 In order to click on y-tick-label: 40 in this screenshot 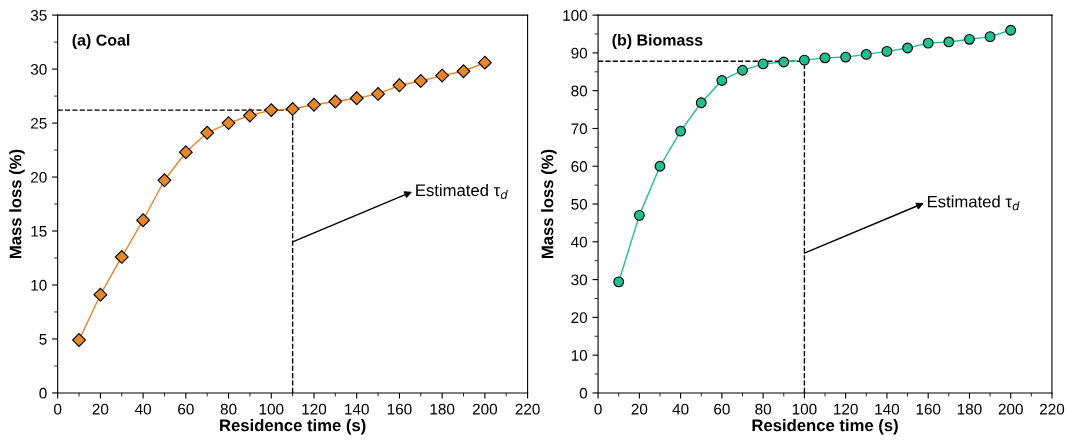, I will do `click(579, 242)`.